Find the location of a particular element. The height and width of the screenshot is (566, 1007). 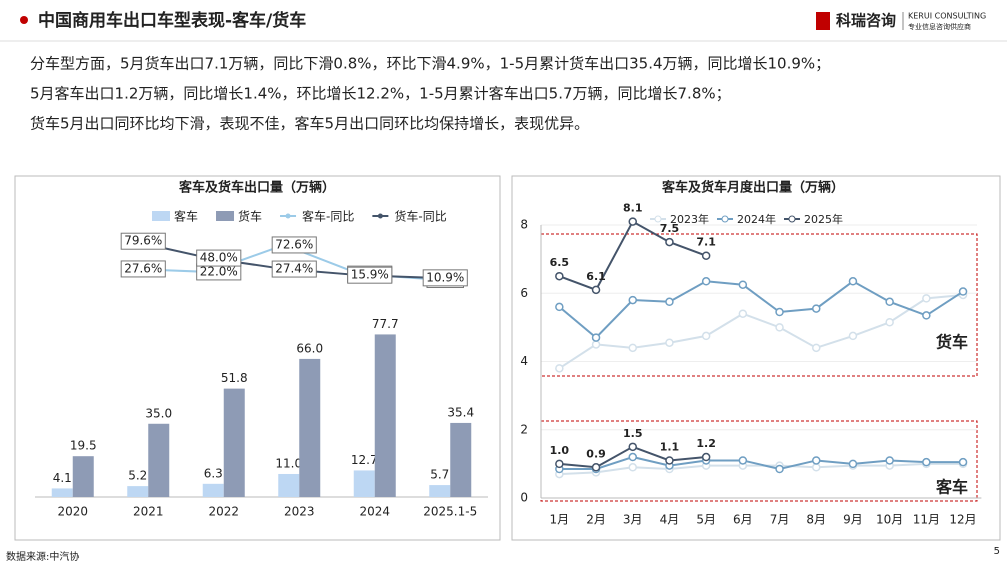

data-label: 27.4% is located at coordinates (294, 269).